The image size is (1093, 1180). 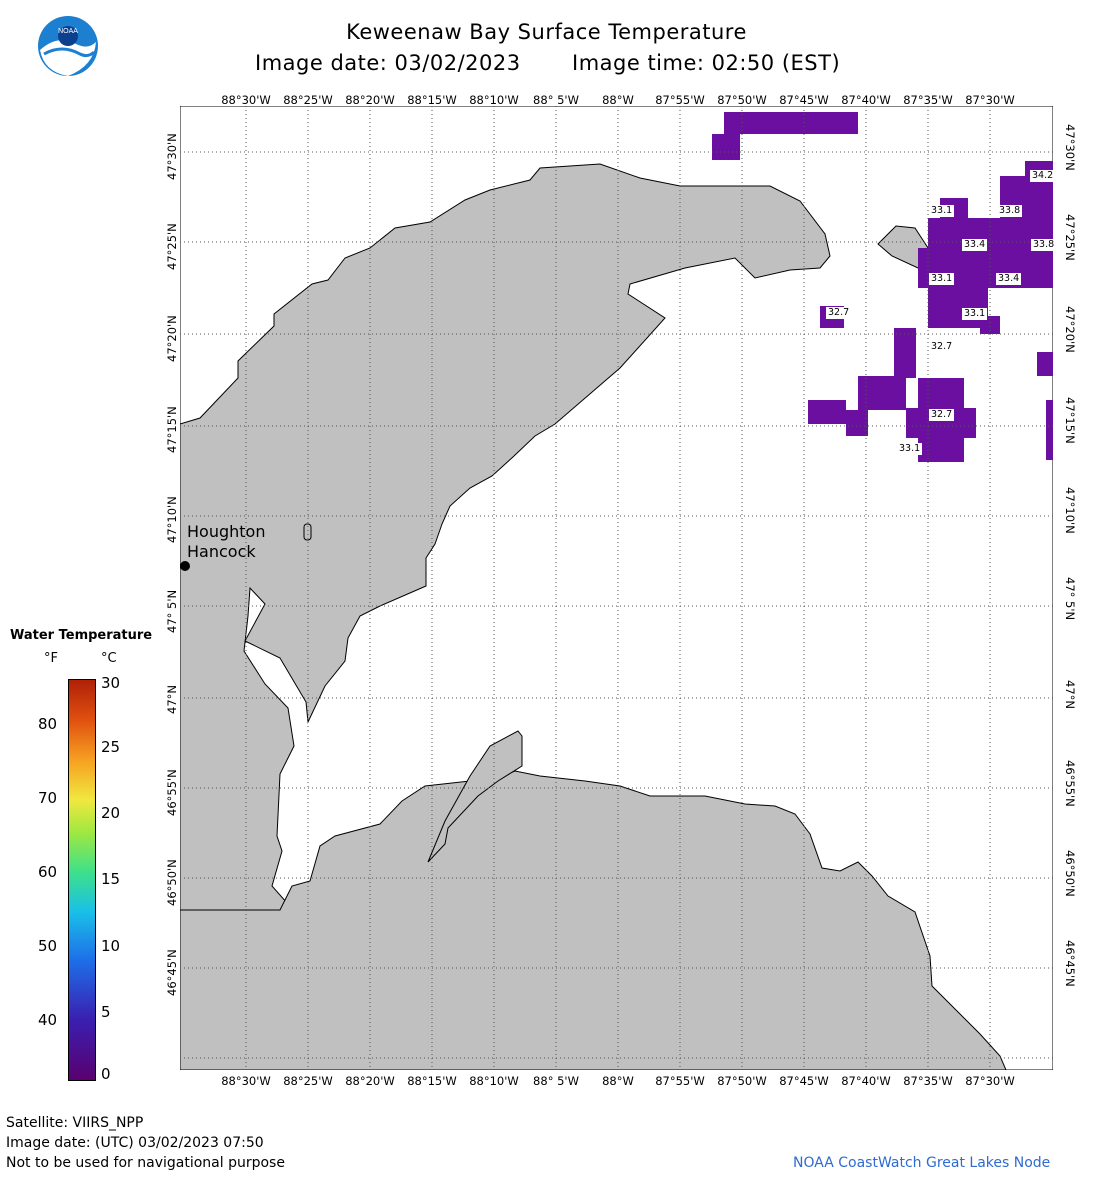 What do you see at coordinates (111, 879) in the screenshot?
I see `legend-c-tick: 15` at bounding box center [111, 879].